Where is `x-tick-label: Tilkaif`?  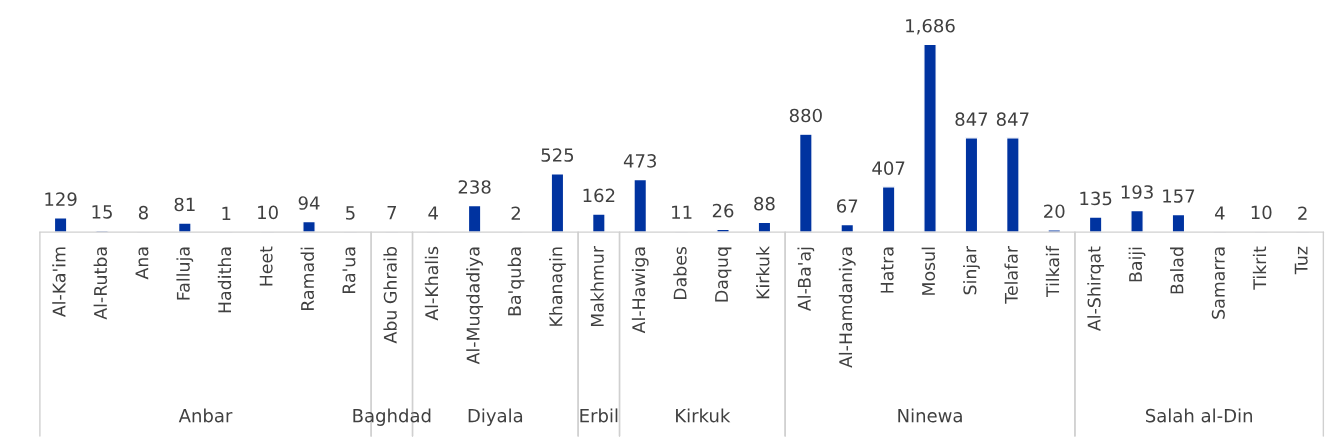 x-tick-label: Tilkaif is located at coordinates (1052, 271).